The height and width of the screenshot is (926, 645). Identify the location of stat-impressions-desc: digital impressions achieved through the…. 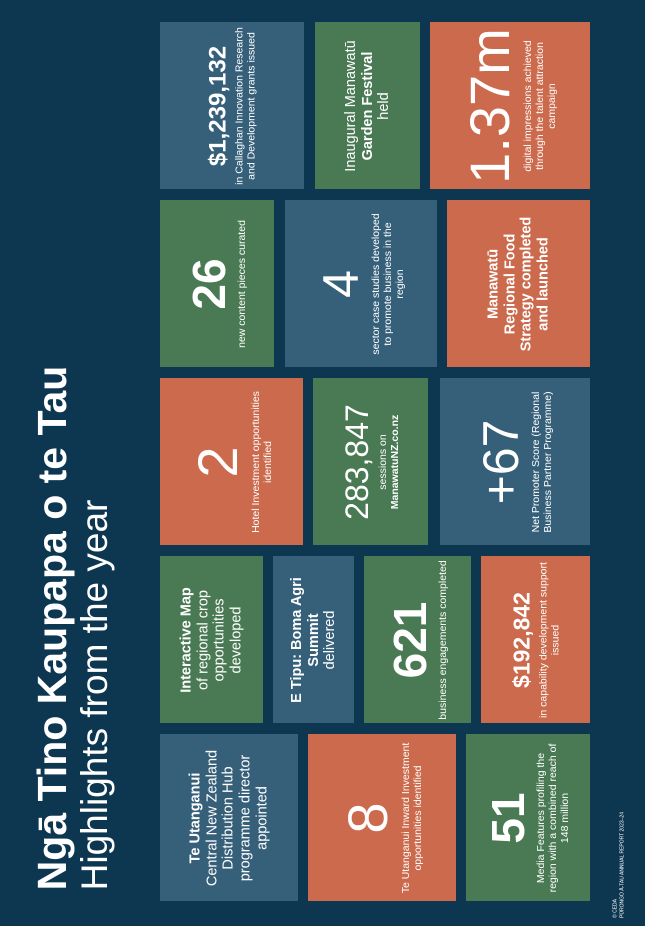
(540, 105).